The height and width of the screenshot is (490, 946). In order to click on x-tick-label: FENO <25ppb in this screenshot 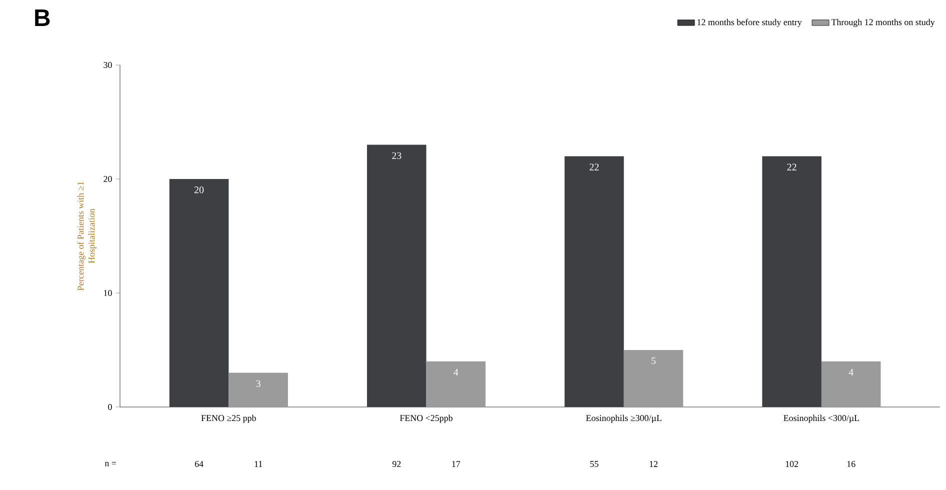, I will do `click(426, 418)`.